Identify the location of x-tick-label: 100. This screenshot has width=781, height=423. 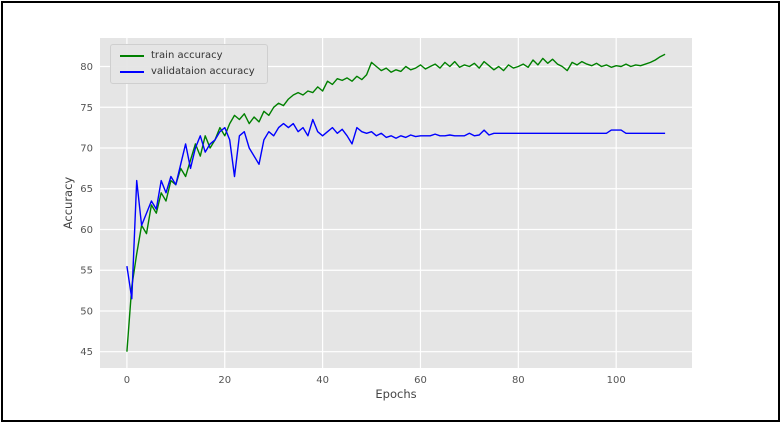
(616, 380).